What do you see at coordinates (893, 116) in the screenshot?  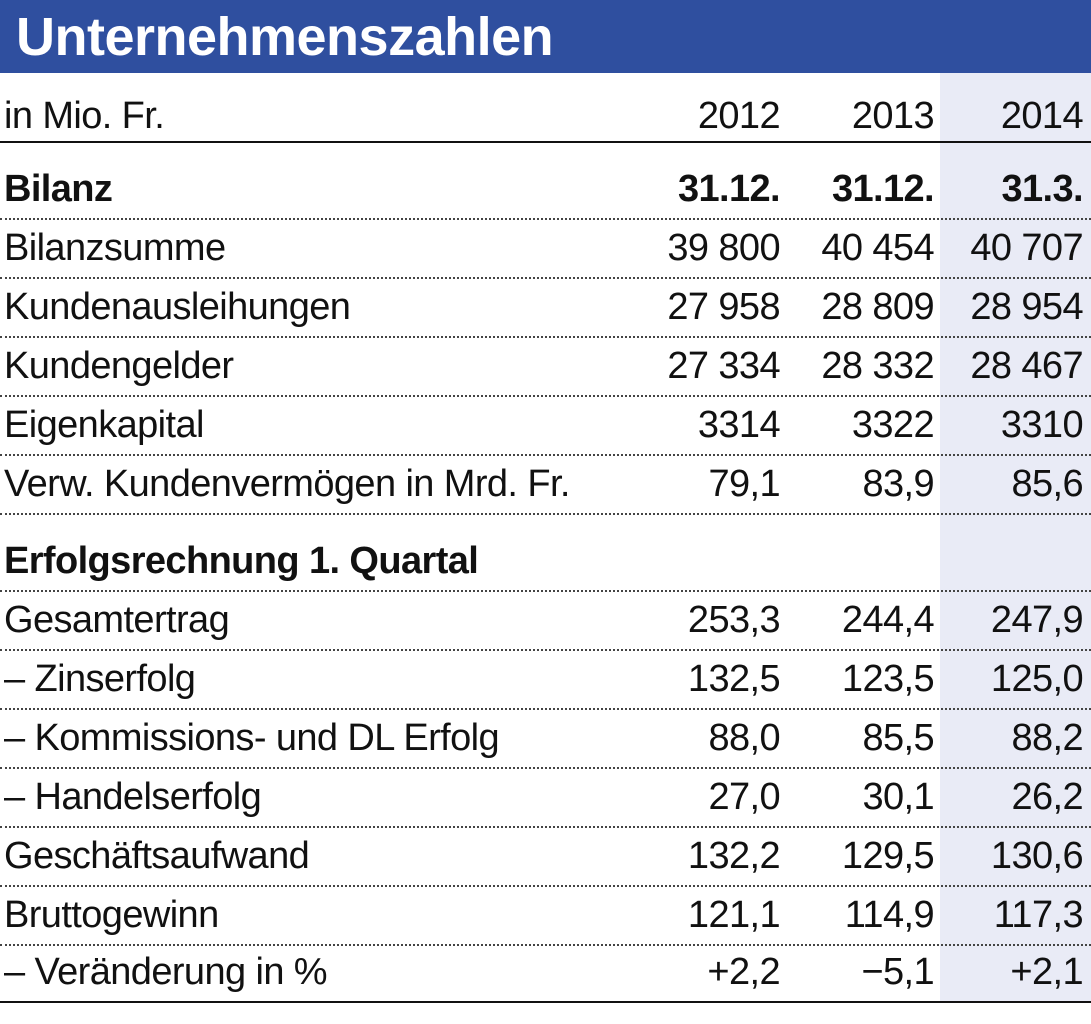 I see `year-2013: 2013` at bounding box center [893, 116].